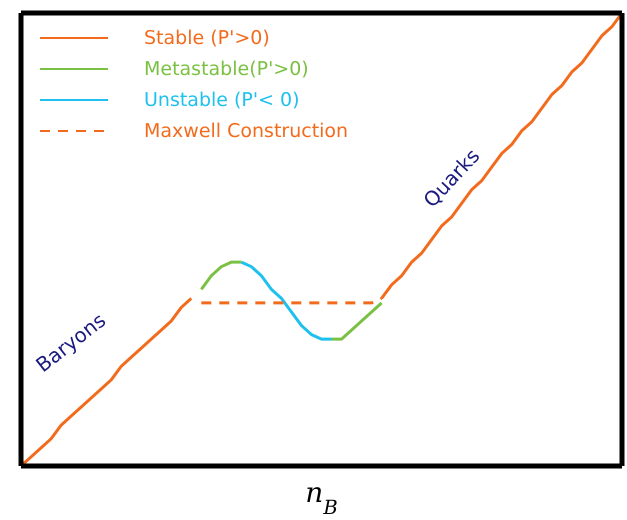  What do you see at coordinates (226, 69) in the screenshot?
I see `legend-label: Metastable(P'>0)` at bounding box center [226, 69].